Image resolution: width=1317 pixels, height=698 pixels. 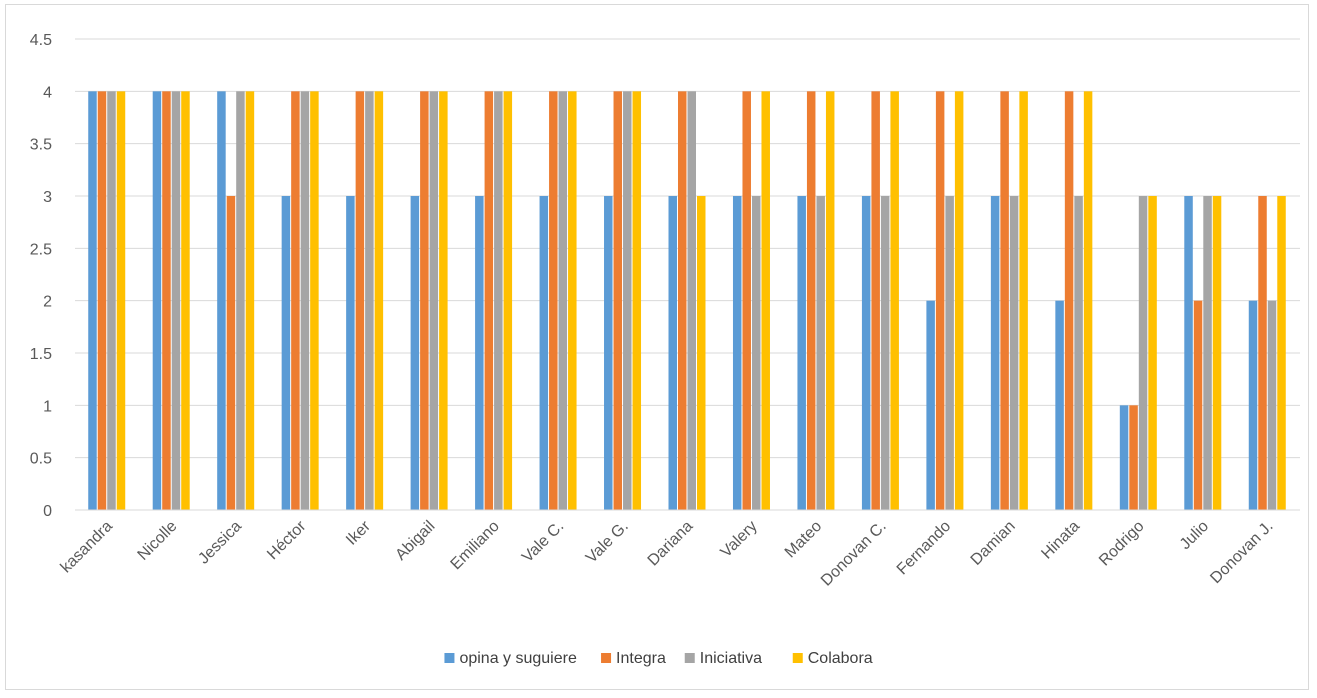 I want to click on y-tick-label: 1.5, so click(x=41, y=354).